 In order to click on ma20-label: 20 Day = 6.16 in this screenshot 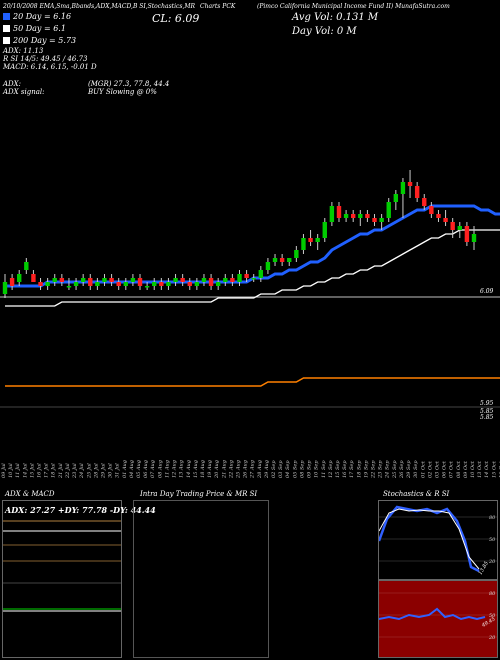, I will do `click(42, 16)`.